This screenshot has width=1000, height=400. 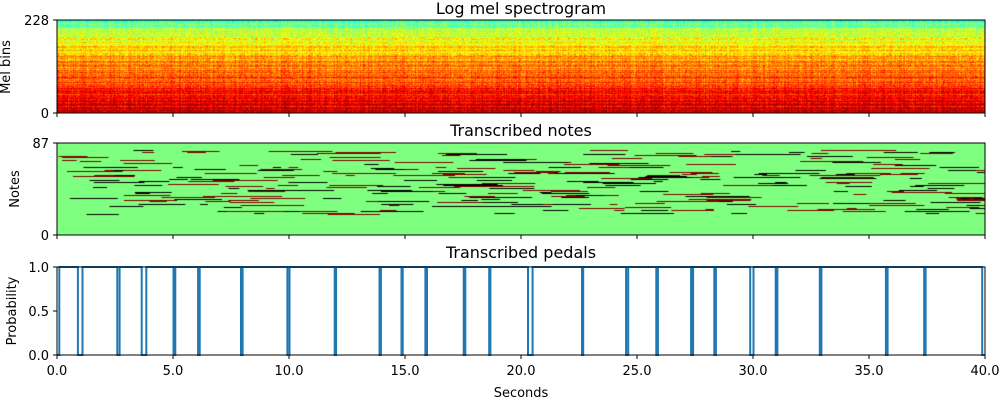 What do you see at coordinates (405, 371) in the screenshot?
I see `x-tick-label: 15.0` at bounding box center [405, 371].